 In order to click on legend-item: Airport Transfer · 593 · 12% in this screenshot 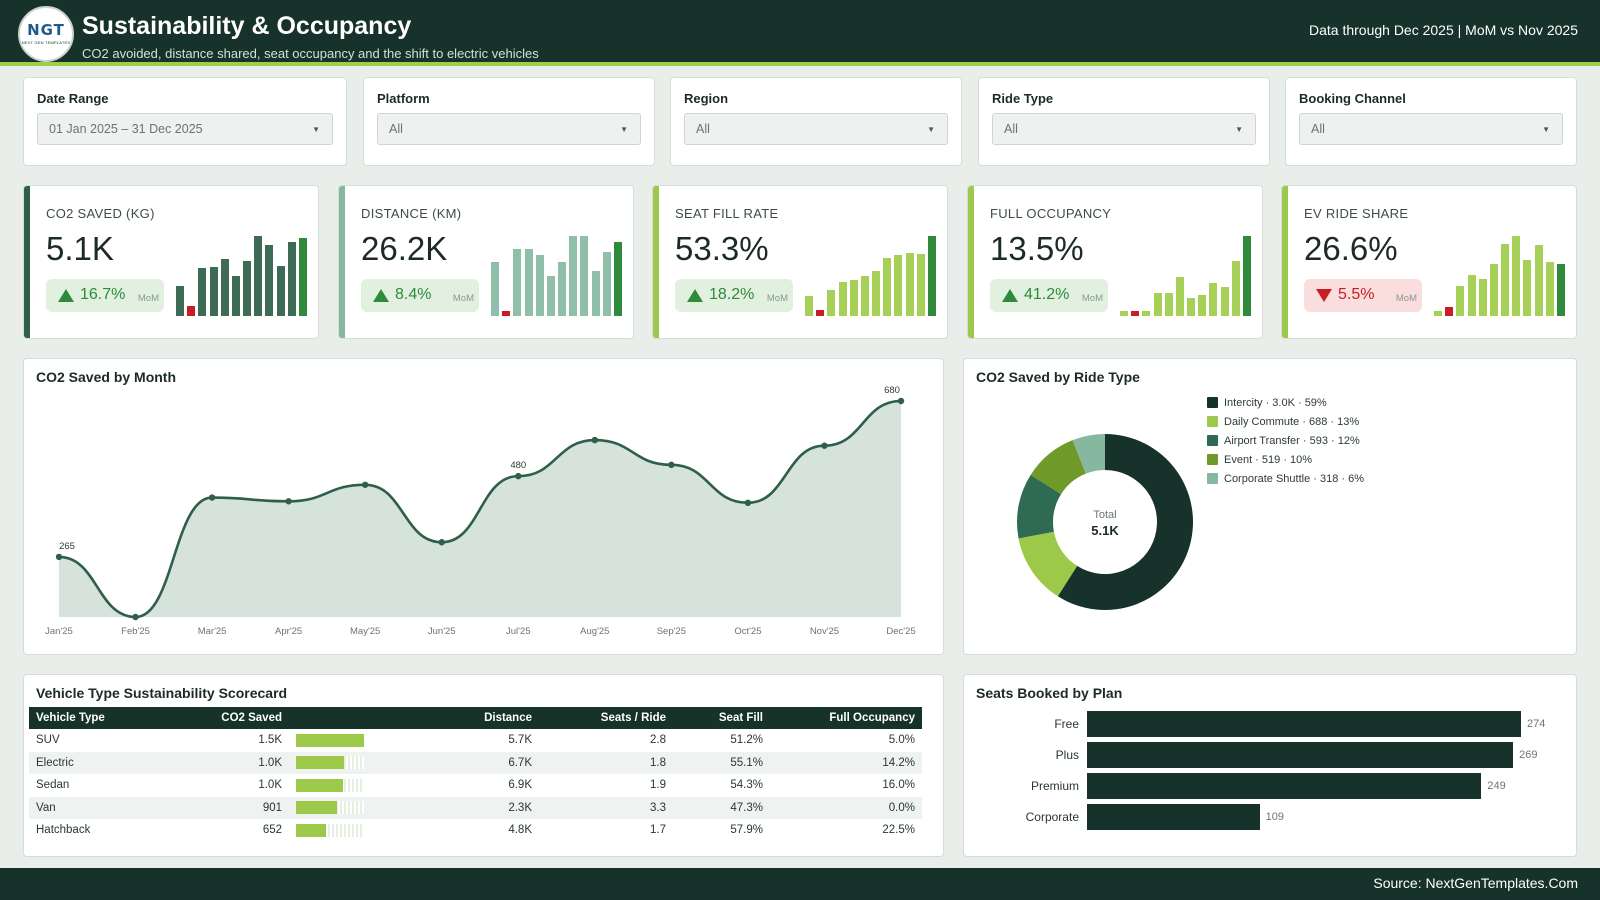, I will do `click(1285, 440)`.